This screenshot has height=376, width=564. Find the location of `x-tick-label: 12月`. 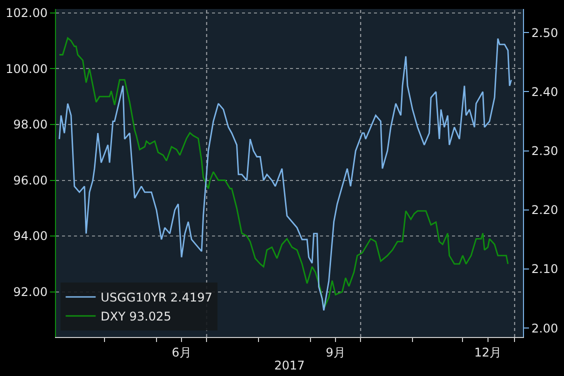

x-tick-label: 12月 is located at coordinates (488, 352).